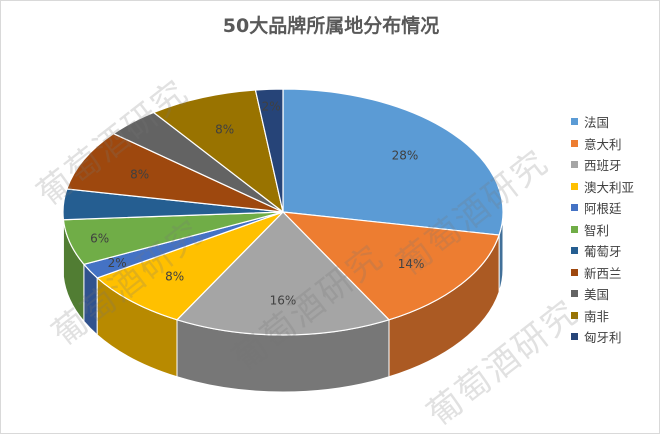 This screenshot has height=435, width=660. I want to click on legend-item-2: 意大利, so click(602, 144).